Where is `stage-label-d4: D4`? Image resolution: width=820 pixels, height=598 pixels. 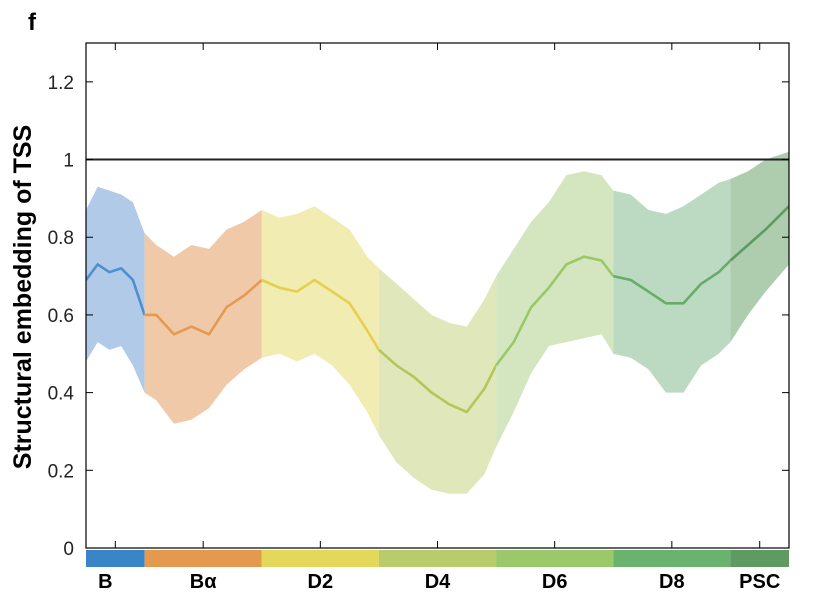 stage-label-d4: D4 is located at coordinates (438, 582).